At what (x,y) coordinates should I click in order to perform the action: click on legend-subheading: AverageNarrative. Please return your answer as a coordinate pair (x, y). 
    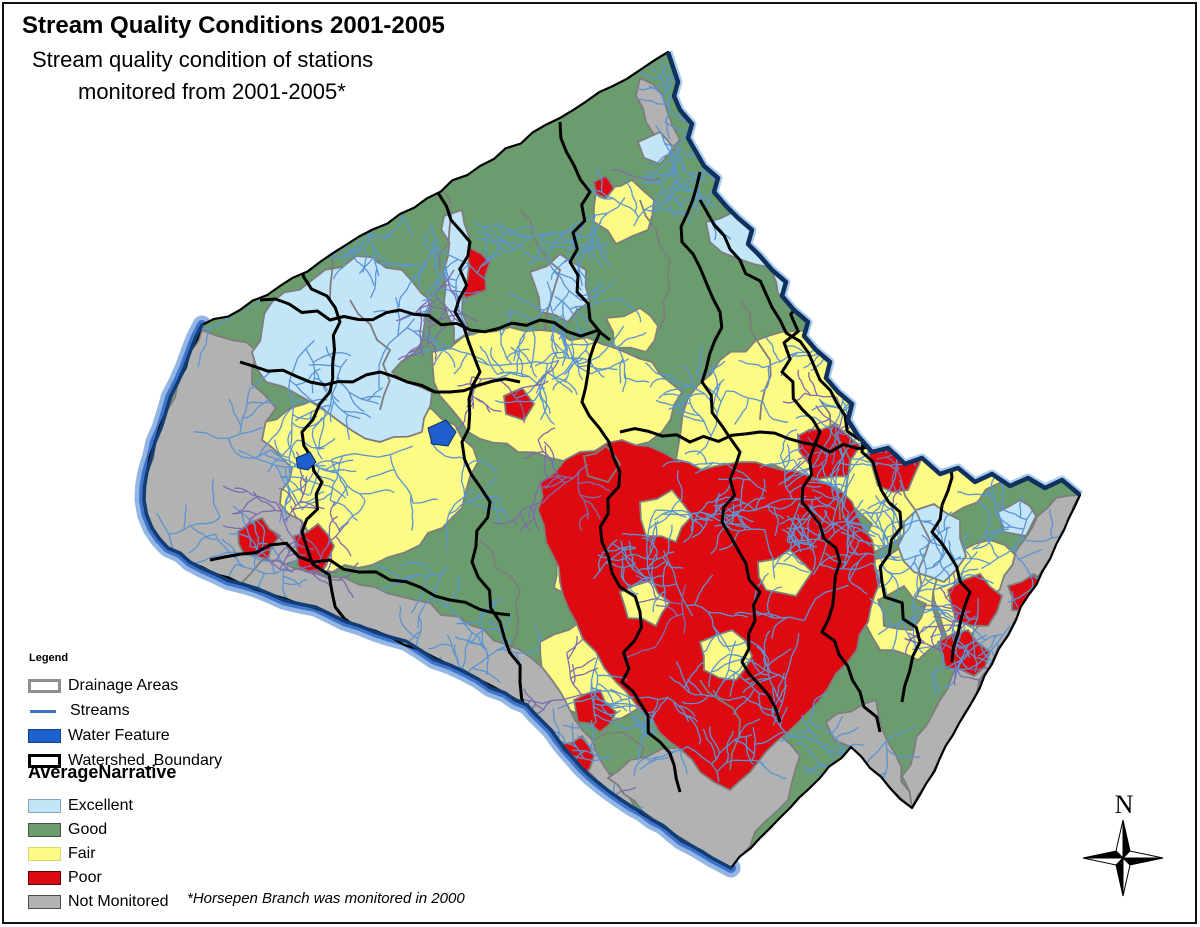
    Looking at the image, I should click on (102, 772).